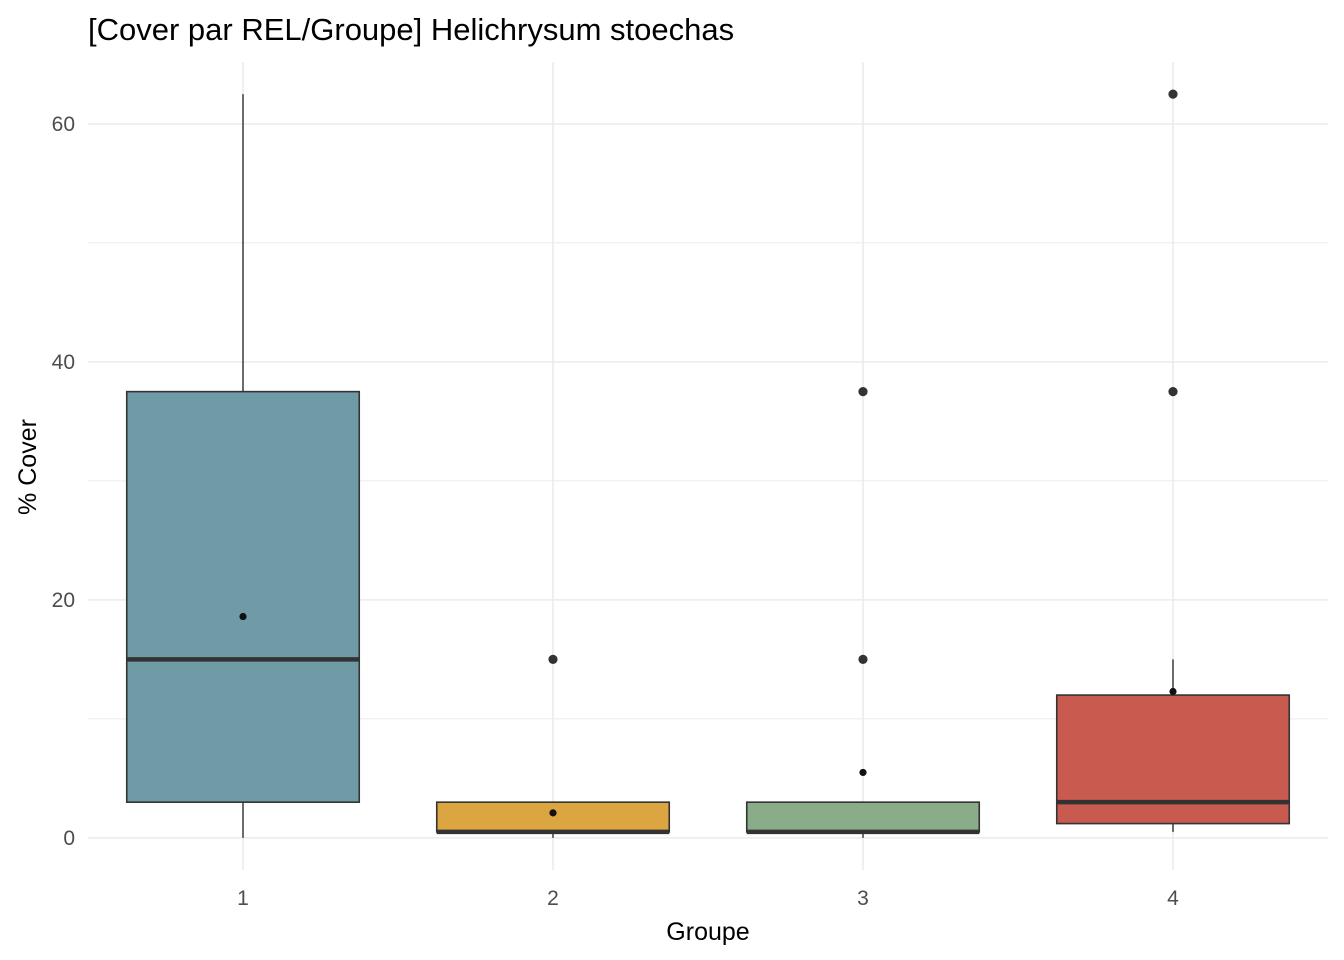 Image resolution: width=1344 pixels, height=960 pixels. Describe the element at coordinates (553, 898) in the screenshot. I see `x-tick-label: 2` at that location.